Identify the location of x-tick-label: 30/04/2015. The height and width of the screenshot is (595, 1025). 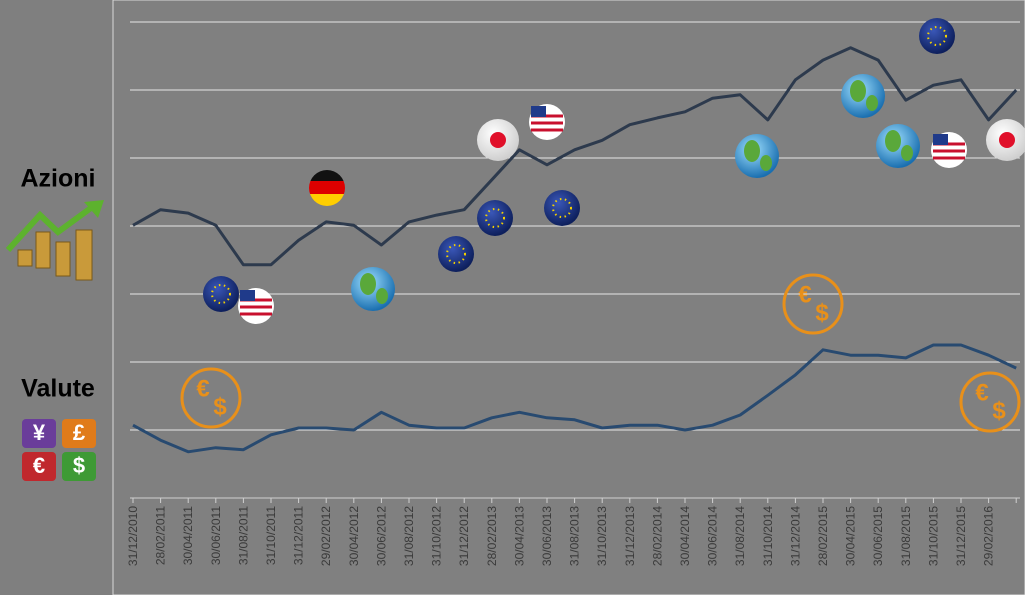
(851, 536).